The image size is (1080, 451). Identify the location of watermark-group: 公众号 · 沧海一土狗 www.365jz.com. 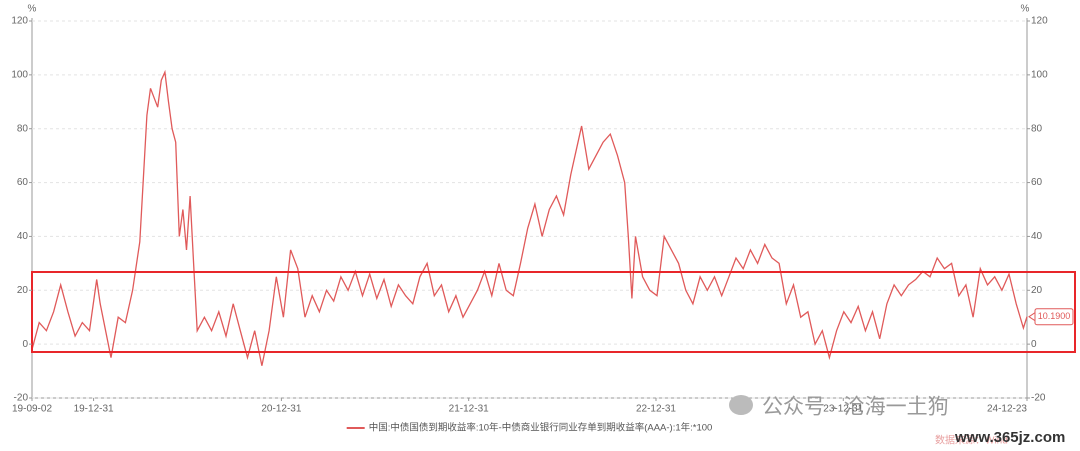
(897, 420).